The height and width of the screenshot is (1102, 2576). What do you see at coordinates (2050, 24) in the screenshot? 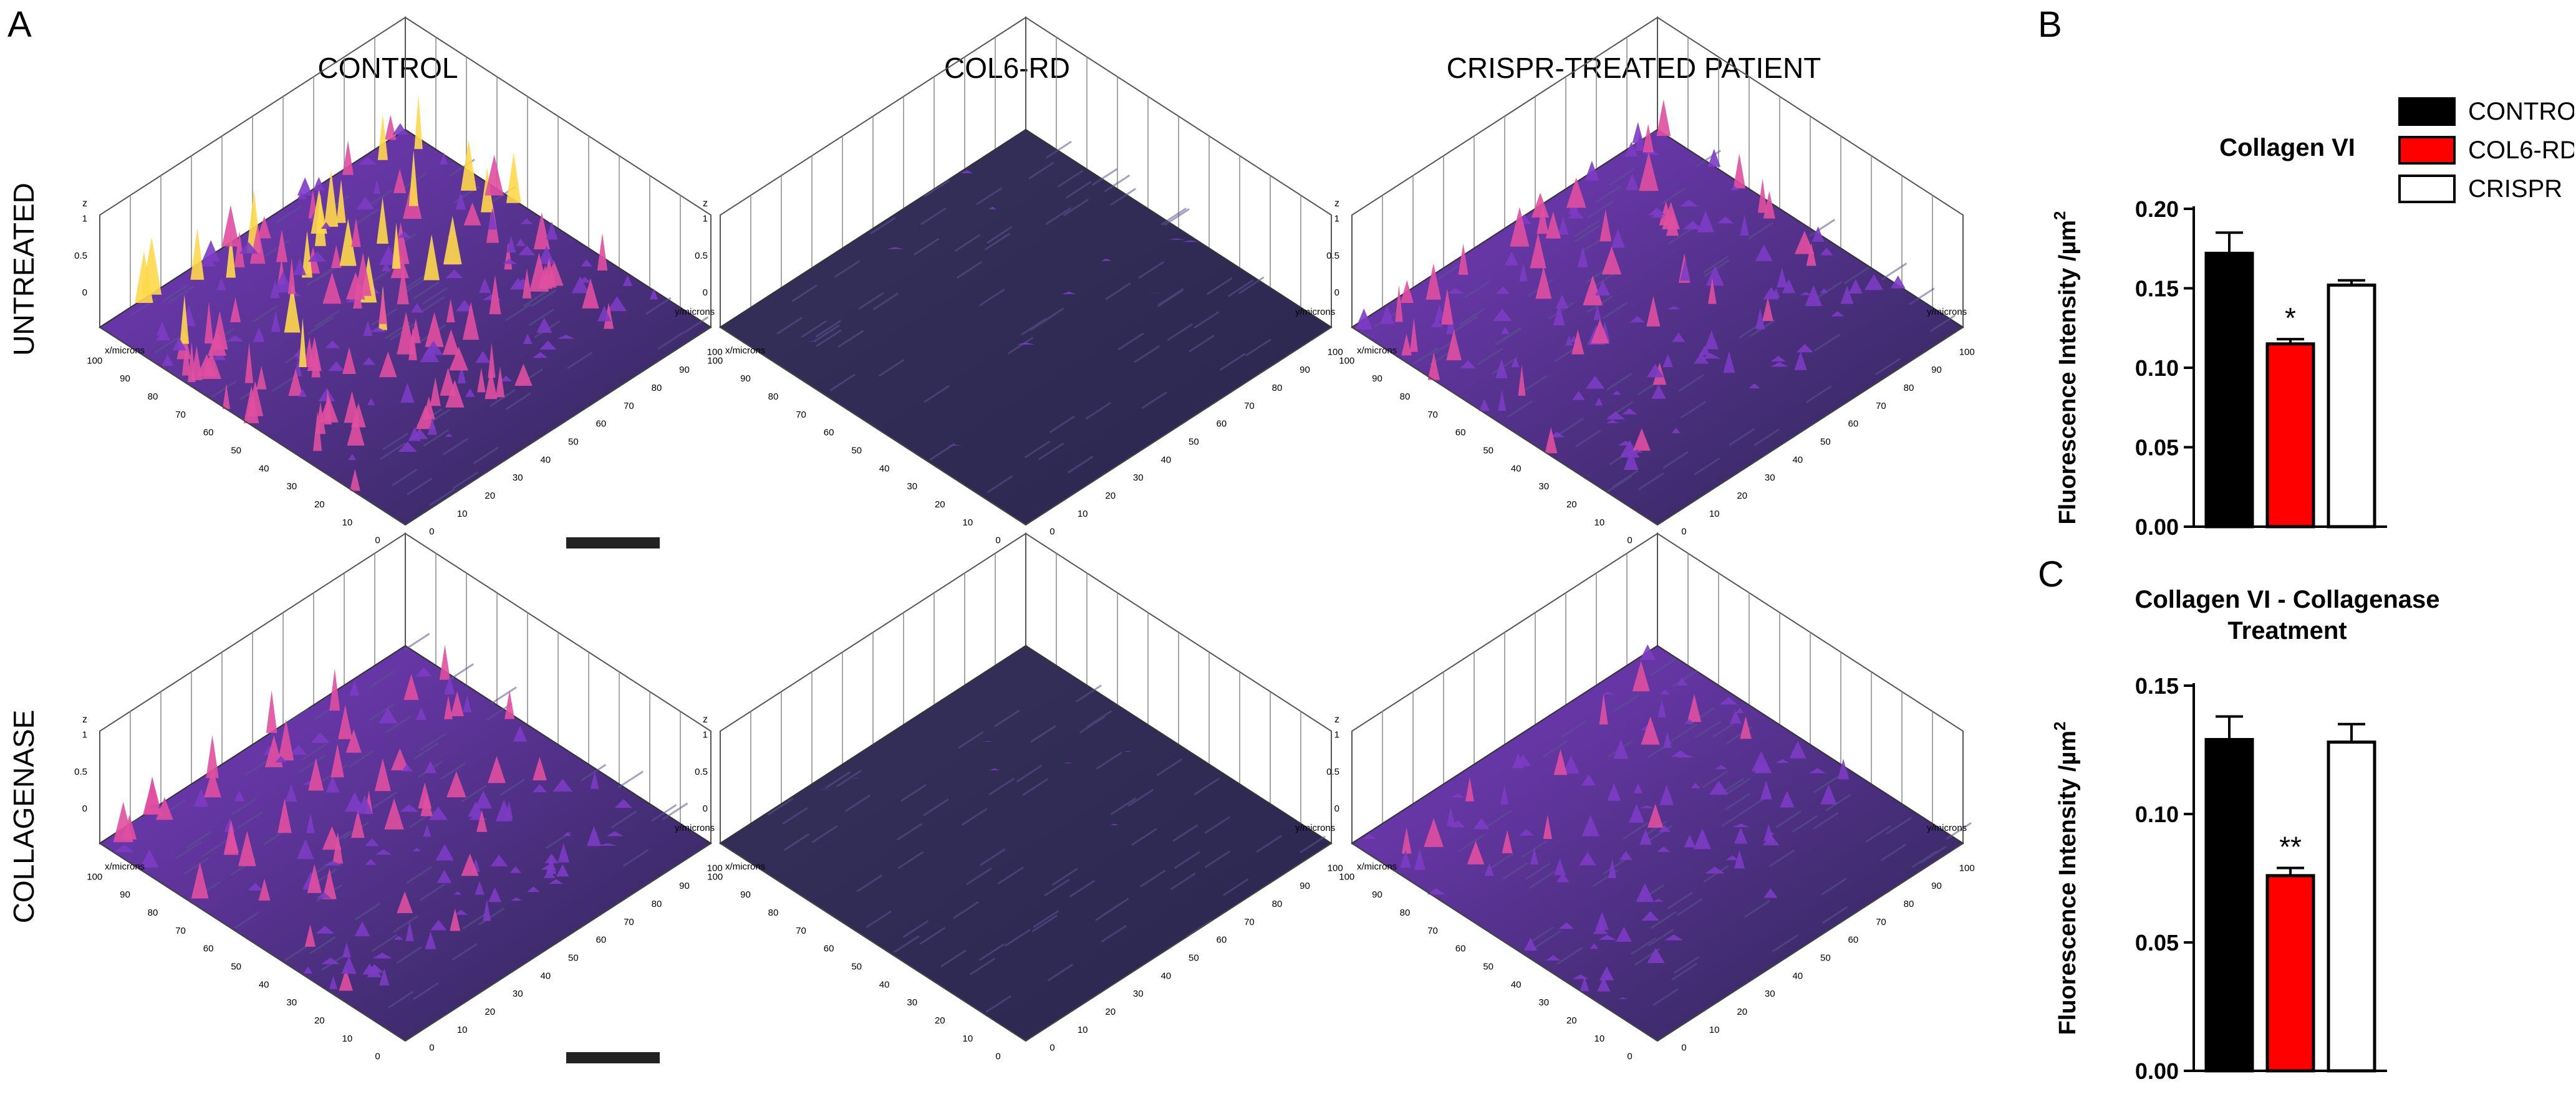
I see `panel-letter-b: B` at bounding box center [2050, 24].